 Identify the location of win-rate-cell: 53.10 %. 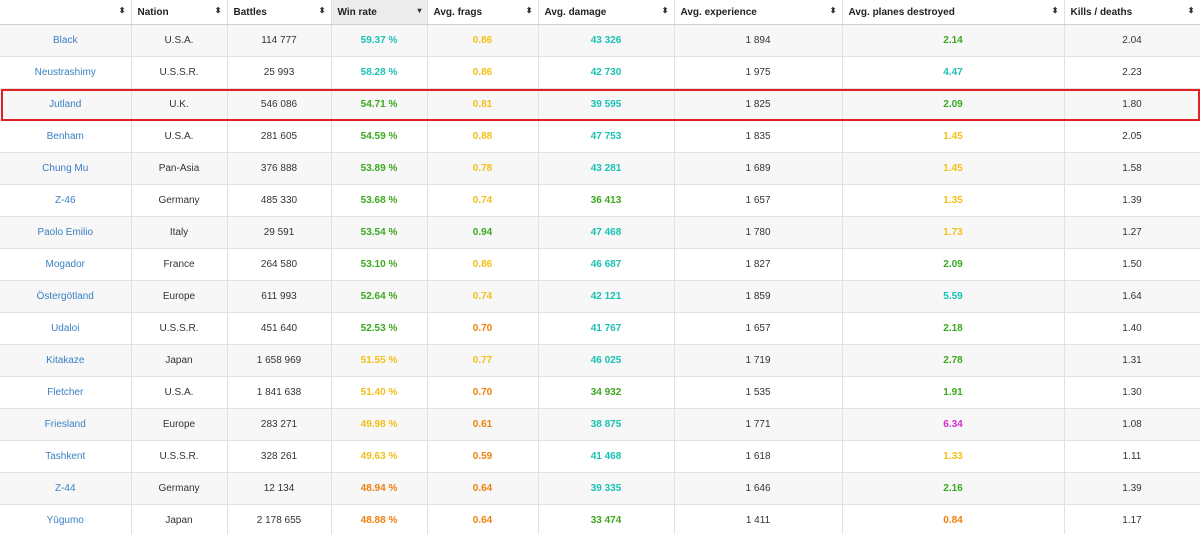
(379, 264).